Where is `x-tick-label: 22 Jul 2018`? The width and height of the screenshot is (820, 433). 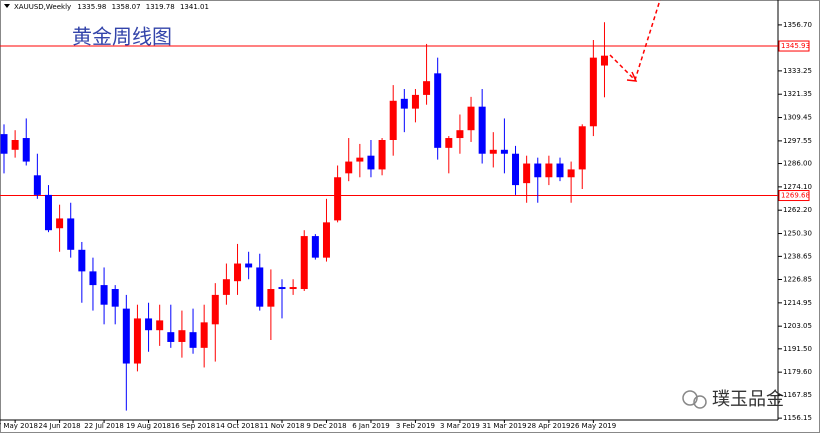 x-tick-label: 22 Jul 2018 is located at coordinates (104, 426).